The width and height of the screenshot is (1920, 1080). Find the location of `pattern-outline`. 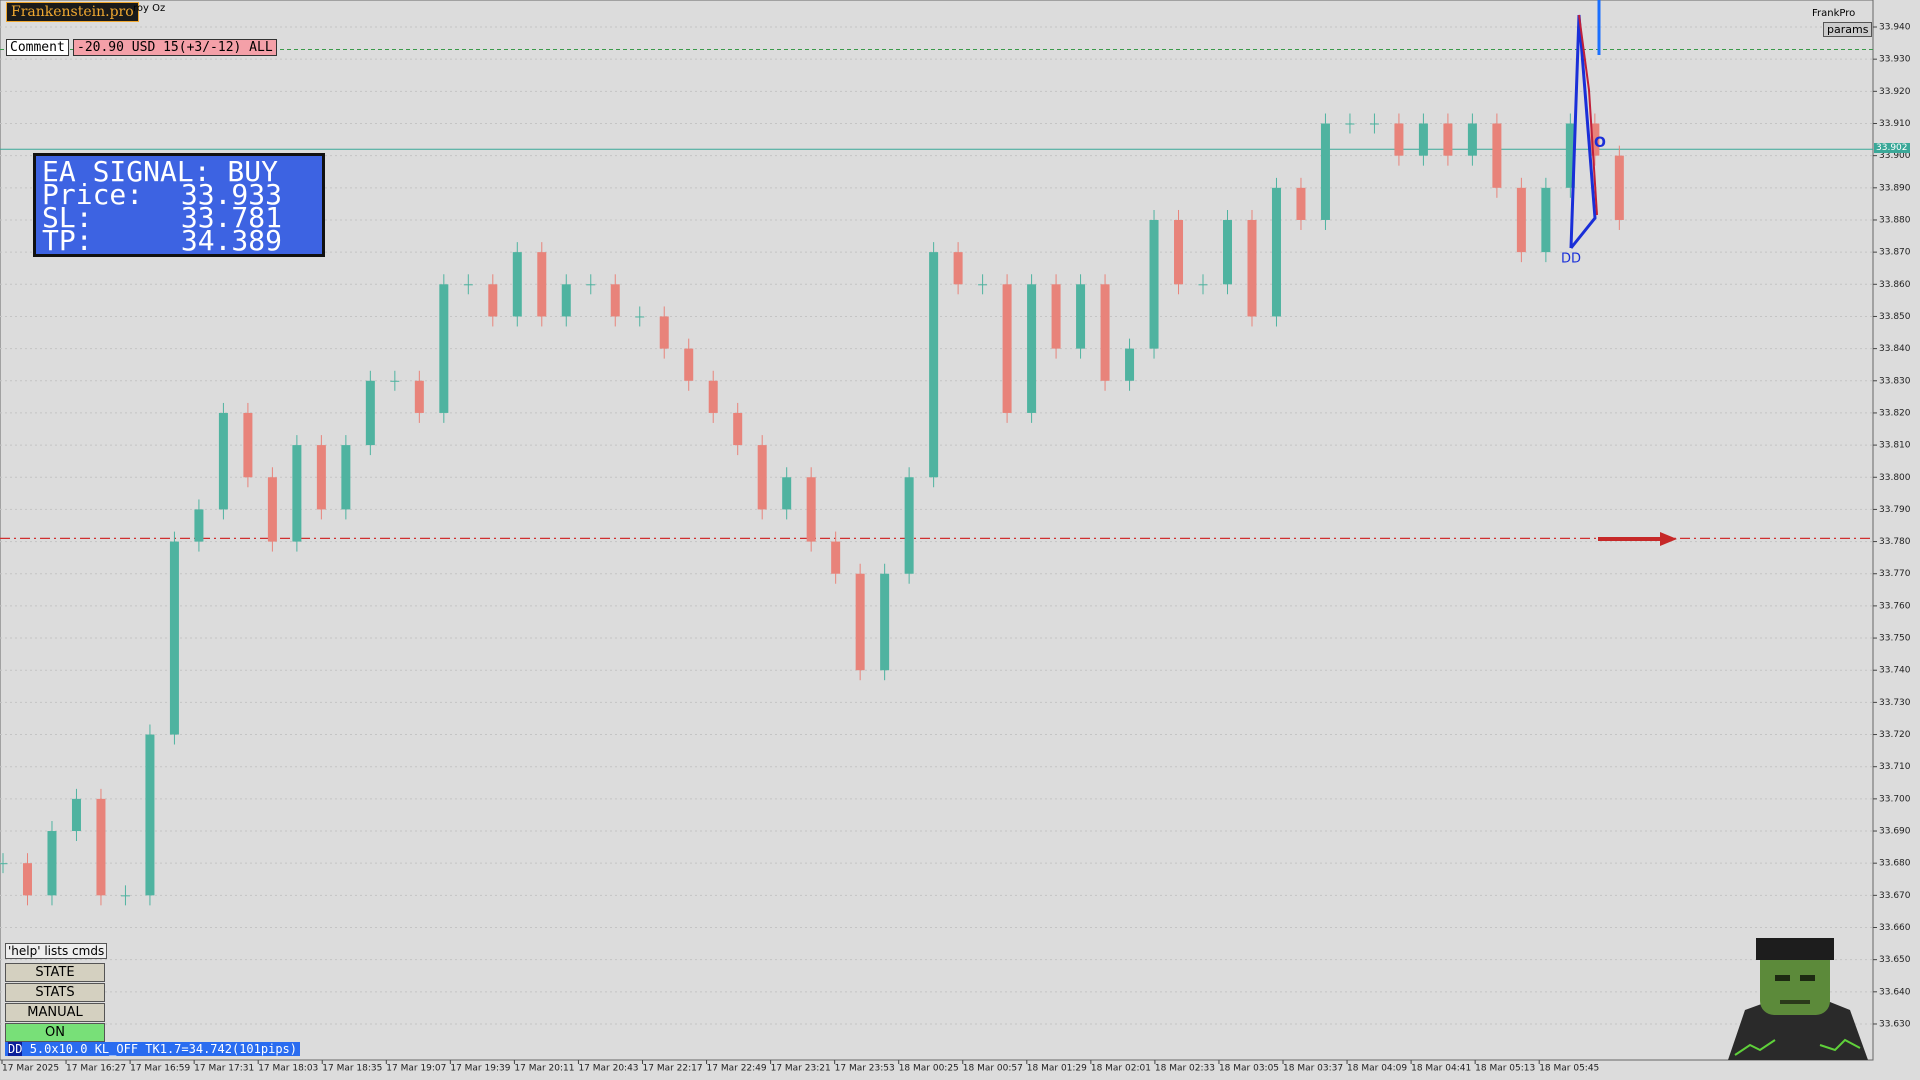

pattern-outline is located at coordinates (1583, 131).